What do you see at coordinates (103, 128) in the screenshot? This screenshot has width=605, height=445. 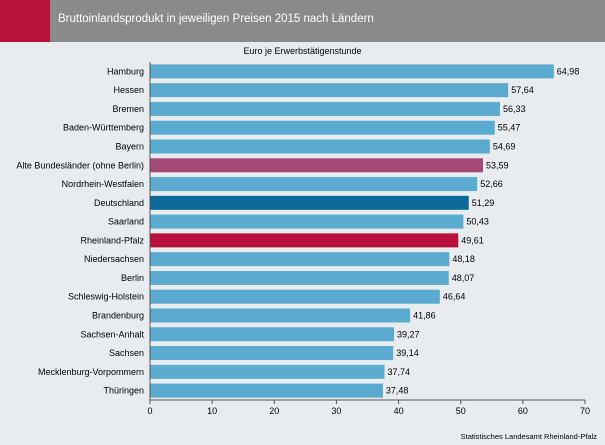 I see `category-label: Baden-Württemberg` at bounding box center [103, 128].